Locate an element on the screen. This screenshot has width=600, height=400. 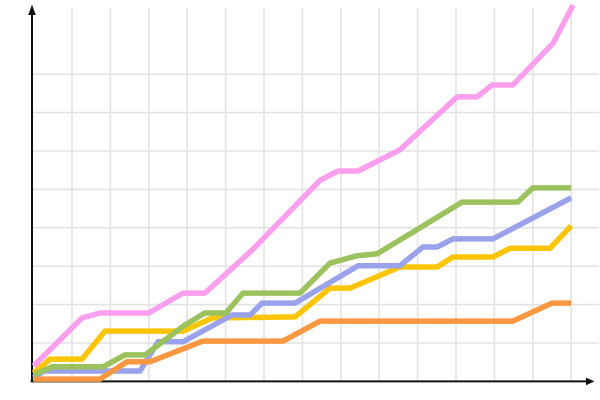
y-axis-arrow-icon is located at coordinates (32, 9).